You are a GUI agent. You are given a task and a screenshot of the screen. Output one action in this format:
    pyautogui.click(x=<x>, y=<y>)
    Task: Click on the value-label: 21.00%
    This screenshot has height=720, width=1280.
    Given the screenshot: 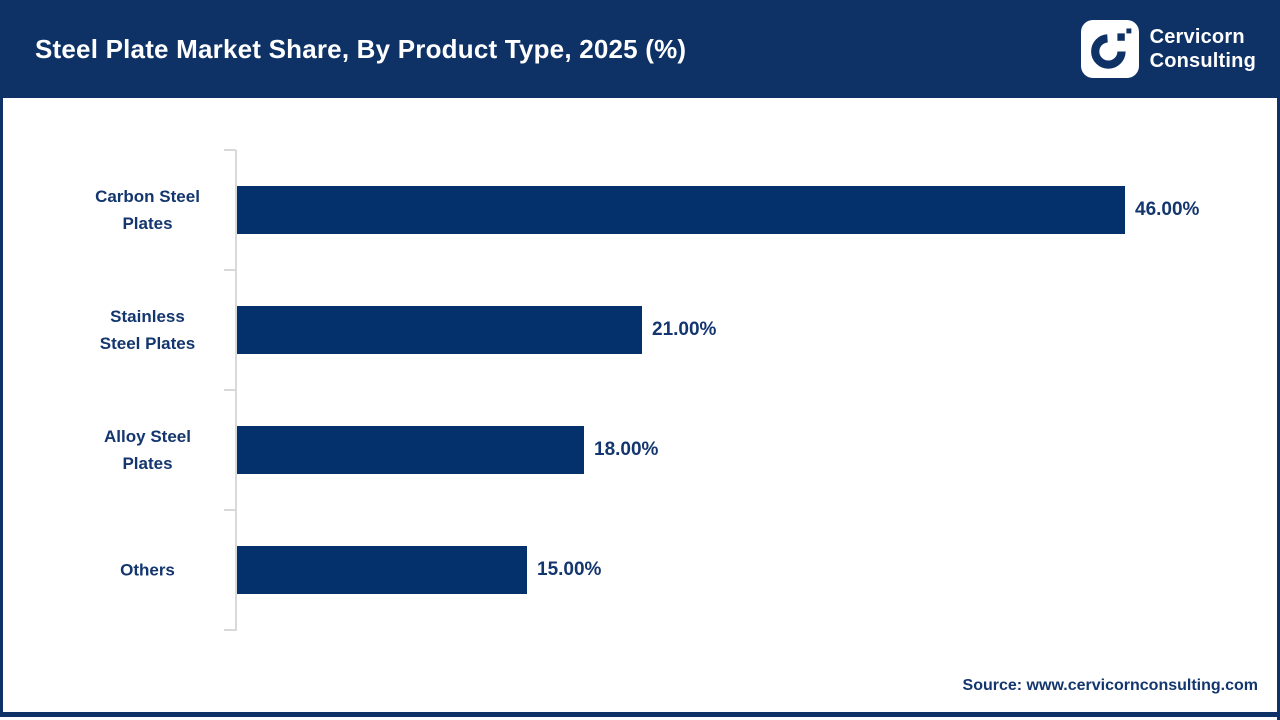 What is the action you would take?
    pyautogui.click(x=684, y=329)
    